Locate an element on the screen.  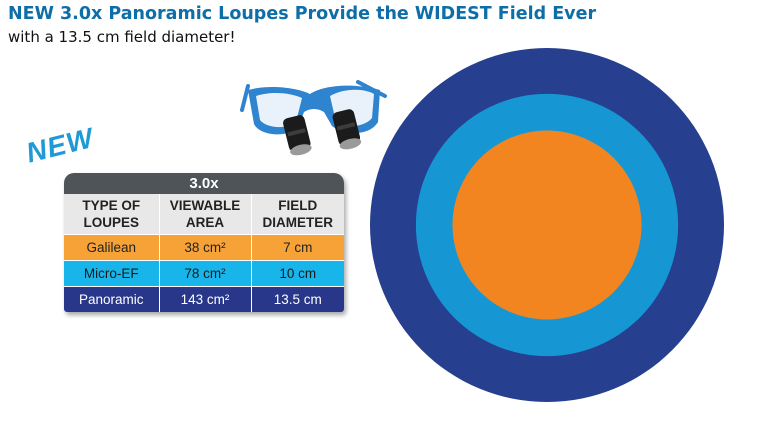
table-header-row: TYPE OF LOUPES VIEWABLE AREA FIELD DIAMETER is located at coordinates (204, 214).